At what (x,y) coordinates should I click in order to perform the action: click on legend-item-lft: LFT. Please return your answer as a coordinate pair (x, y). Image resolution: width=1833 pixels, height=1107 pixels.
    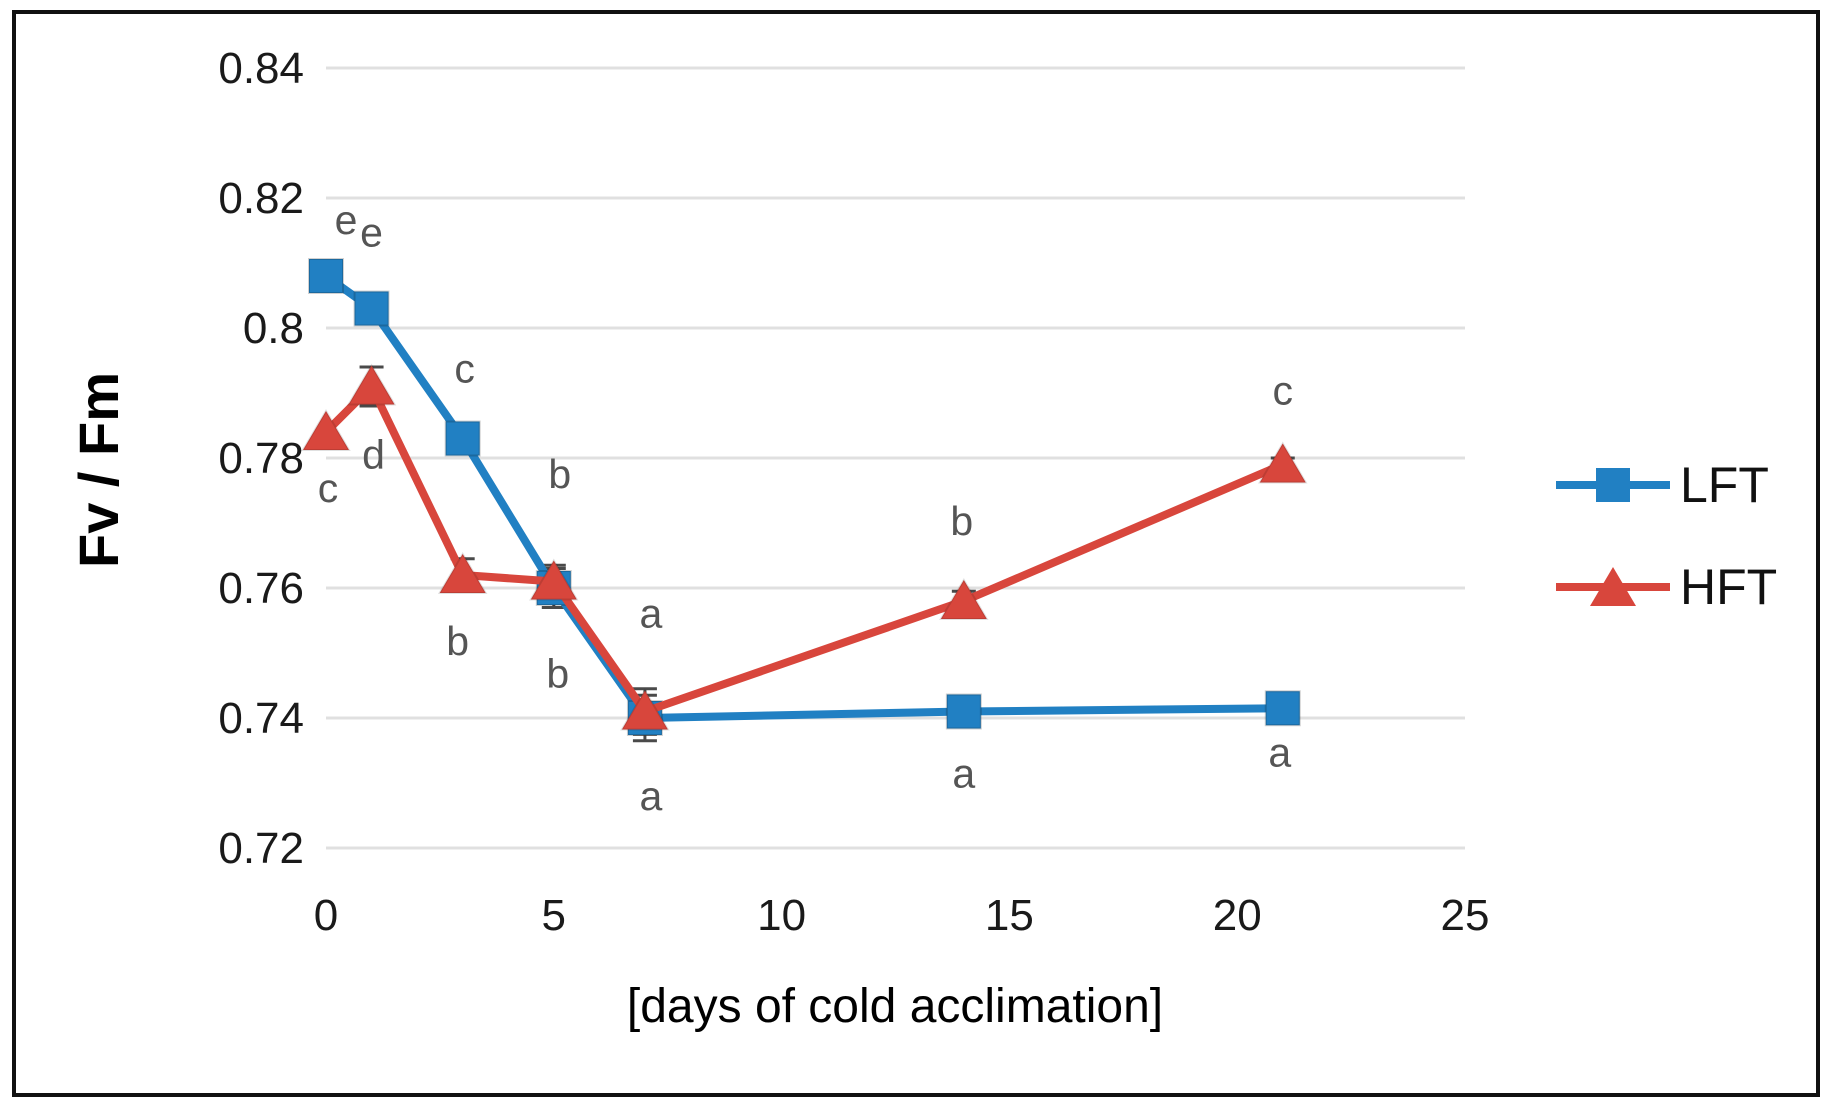
    Looking at the image, I should click on (1664, 485).